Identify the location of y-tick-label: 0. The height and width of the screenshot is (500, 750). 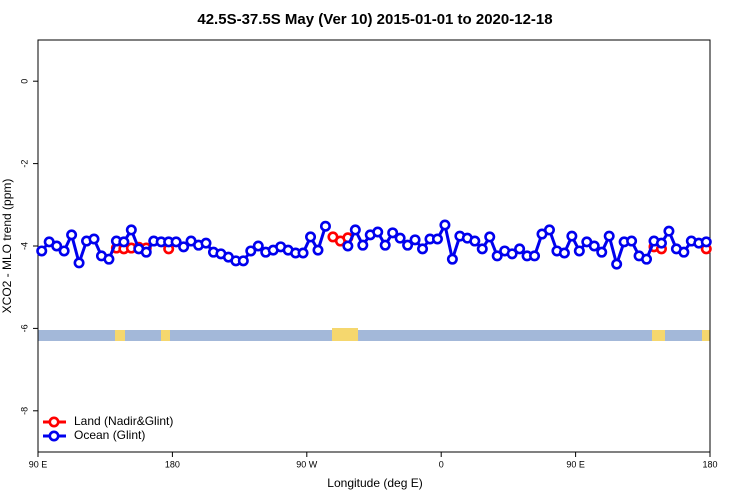
(24, 81).